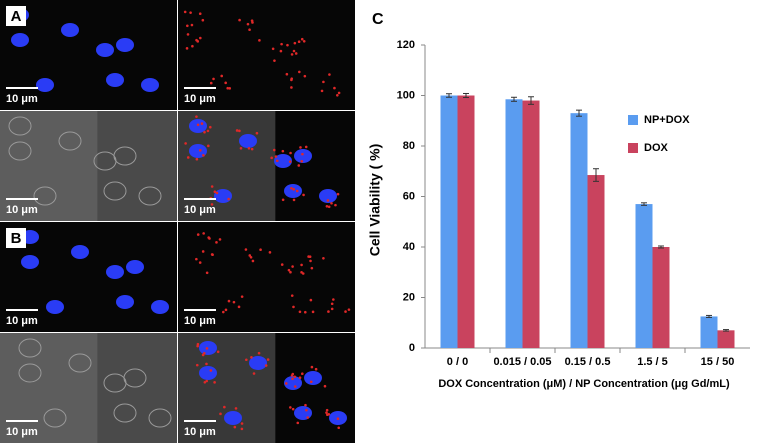 This screenshot has width=758, height=445. I want to click on micrograph: 10 μm B, so click(88, 277).